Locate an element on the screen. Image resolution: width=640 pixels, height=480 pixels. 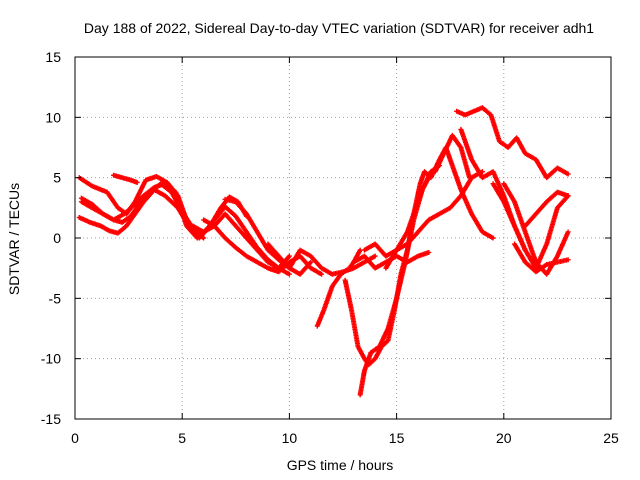
y-tick-label: -5 is located at coordinates (55, 298).